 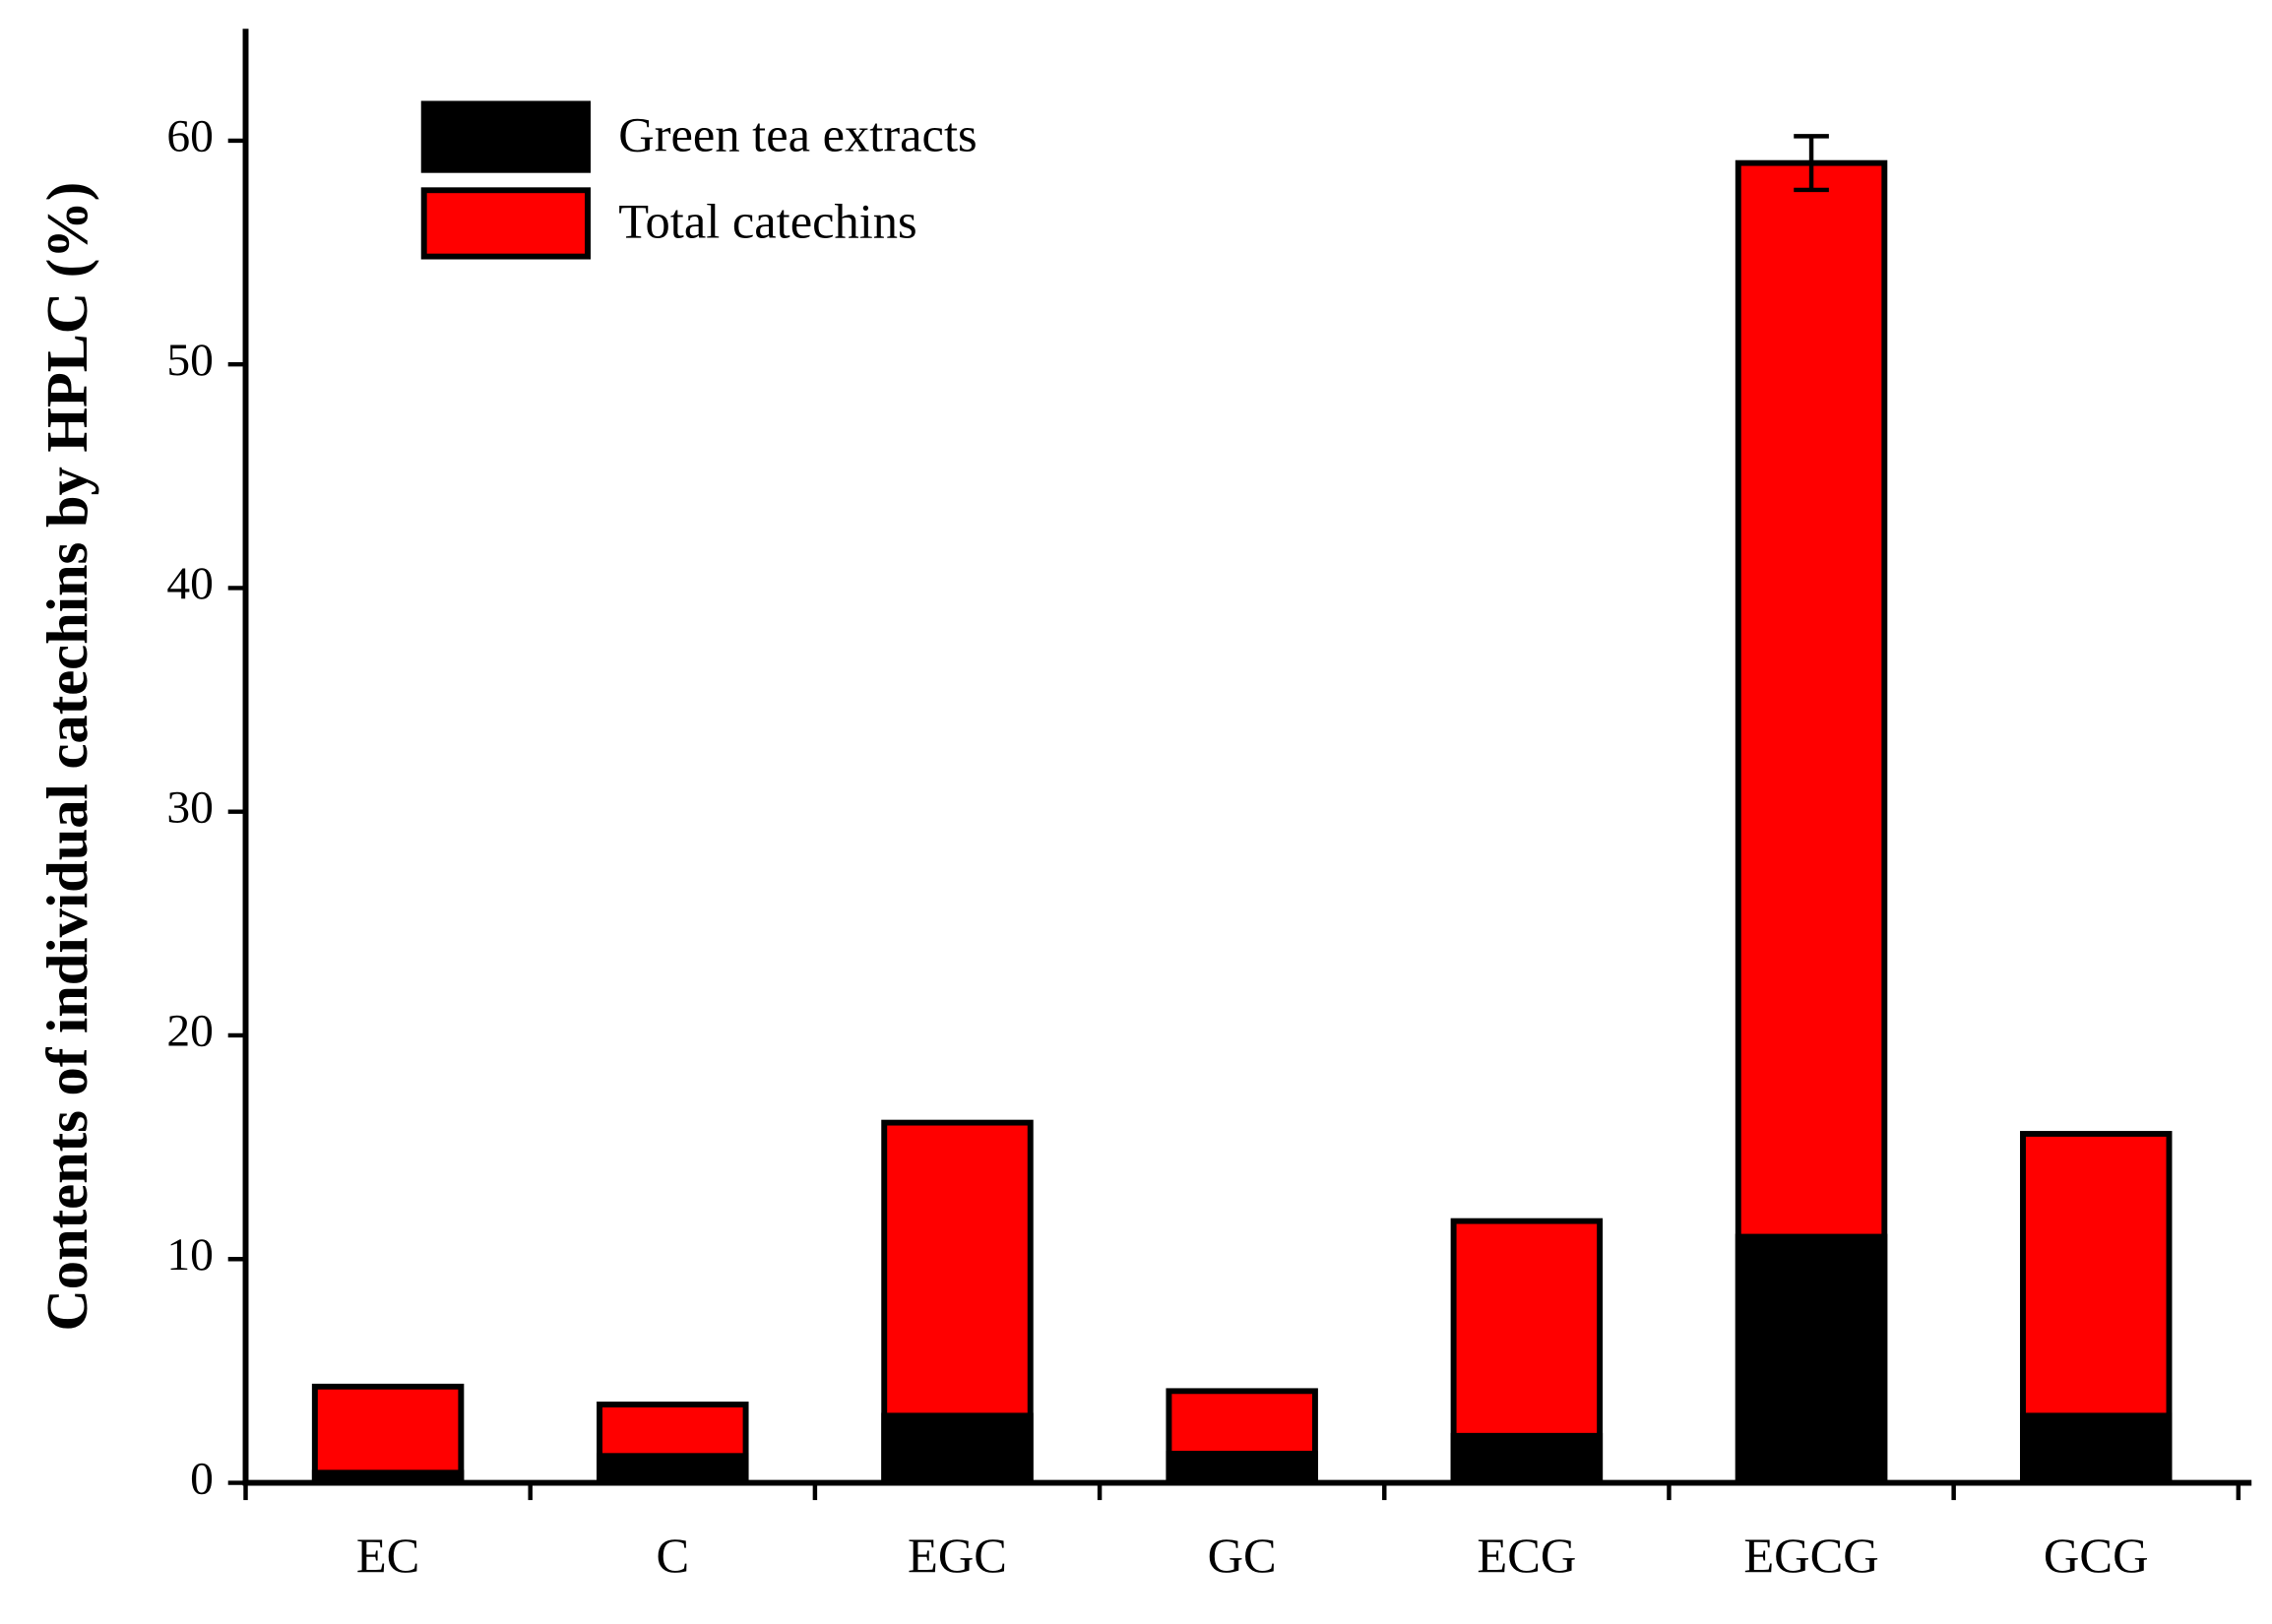 What do you see at coordinates (202, 1479) in the screenshot?
I see `y-tick-label: 0` at bounding box center [202, 1479].